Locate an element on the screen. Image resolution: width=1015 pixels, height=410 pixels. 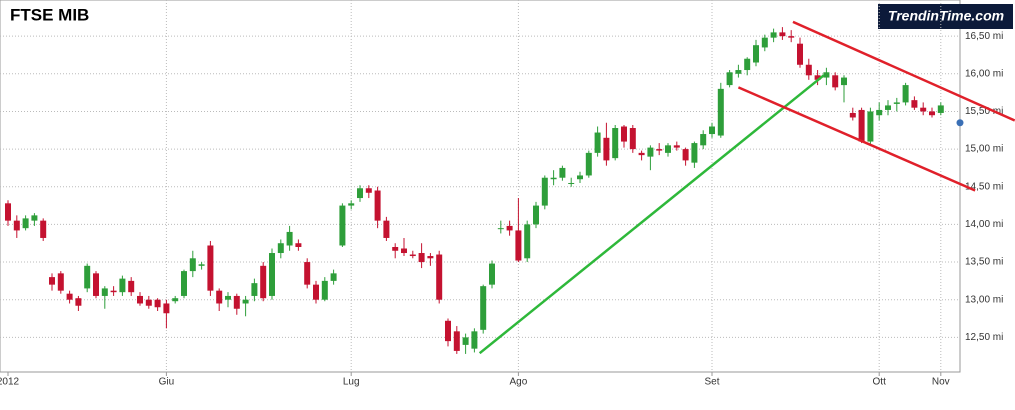
y-tick-label: 15,50 mi is located at coordinates (984, 111).